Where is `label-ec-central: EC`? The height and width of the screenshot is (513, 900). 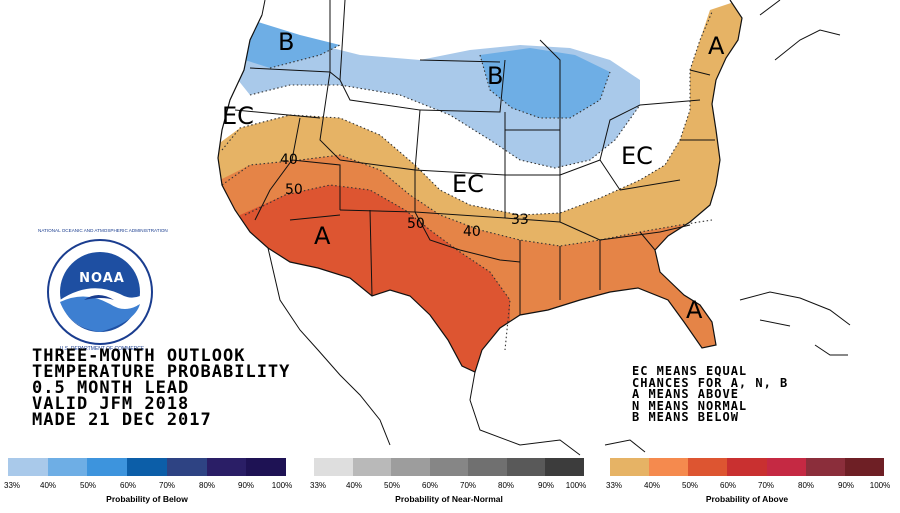
label-ec-central: EC is located at coordinates (468, 184).